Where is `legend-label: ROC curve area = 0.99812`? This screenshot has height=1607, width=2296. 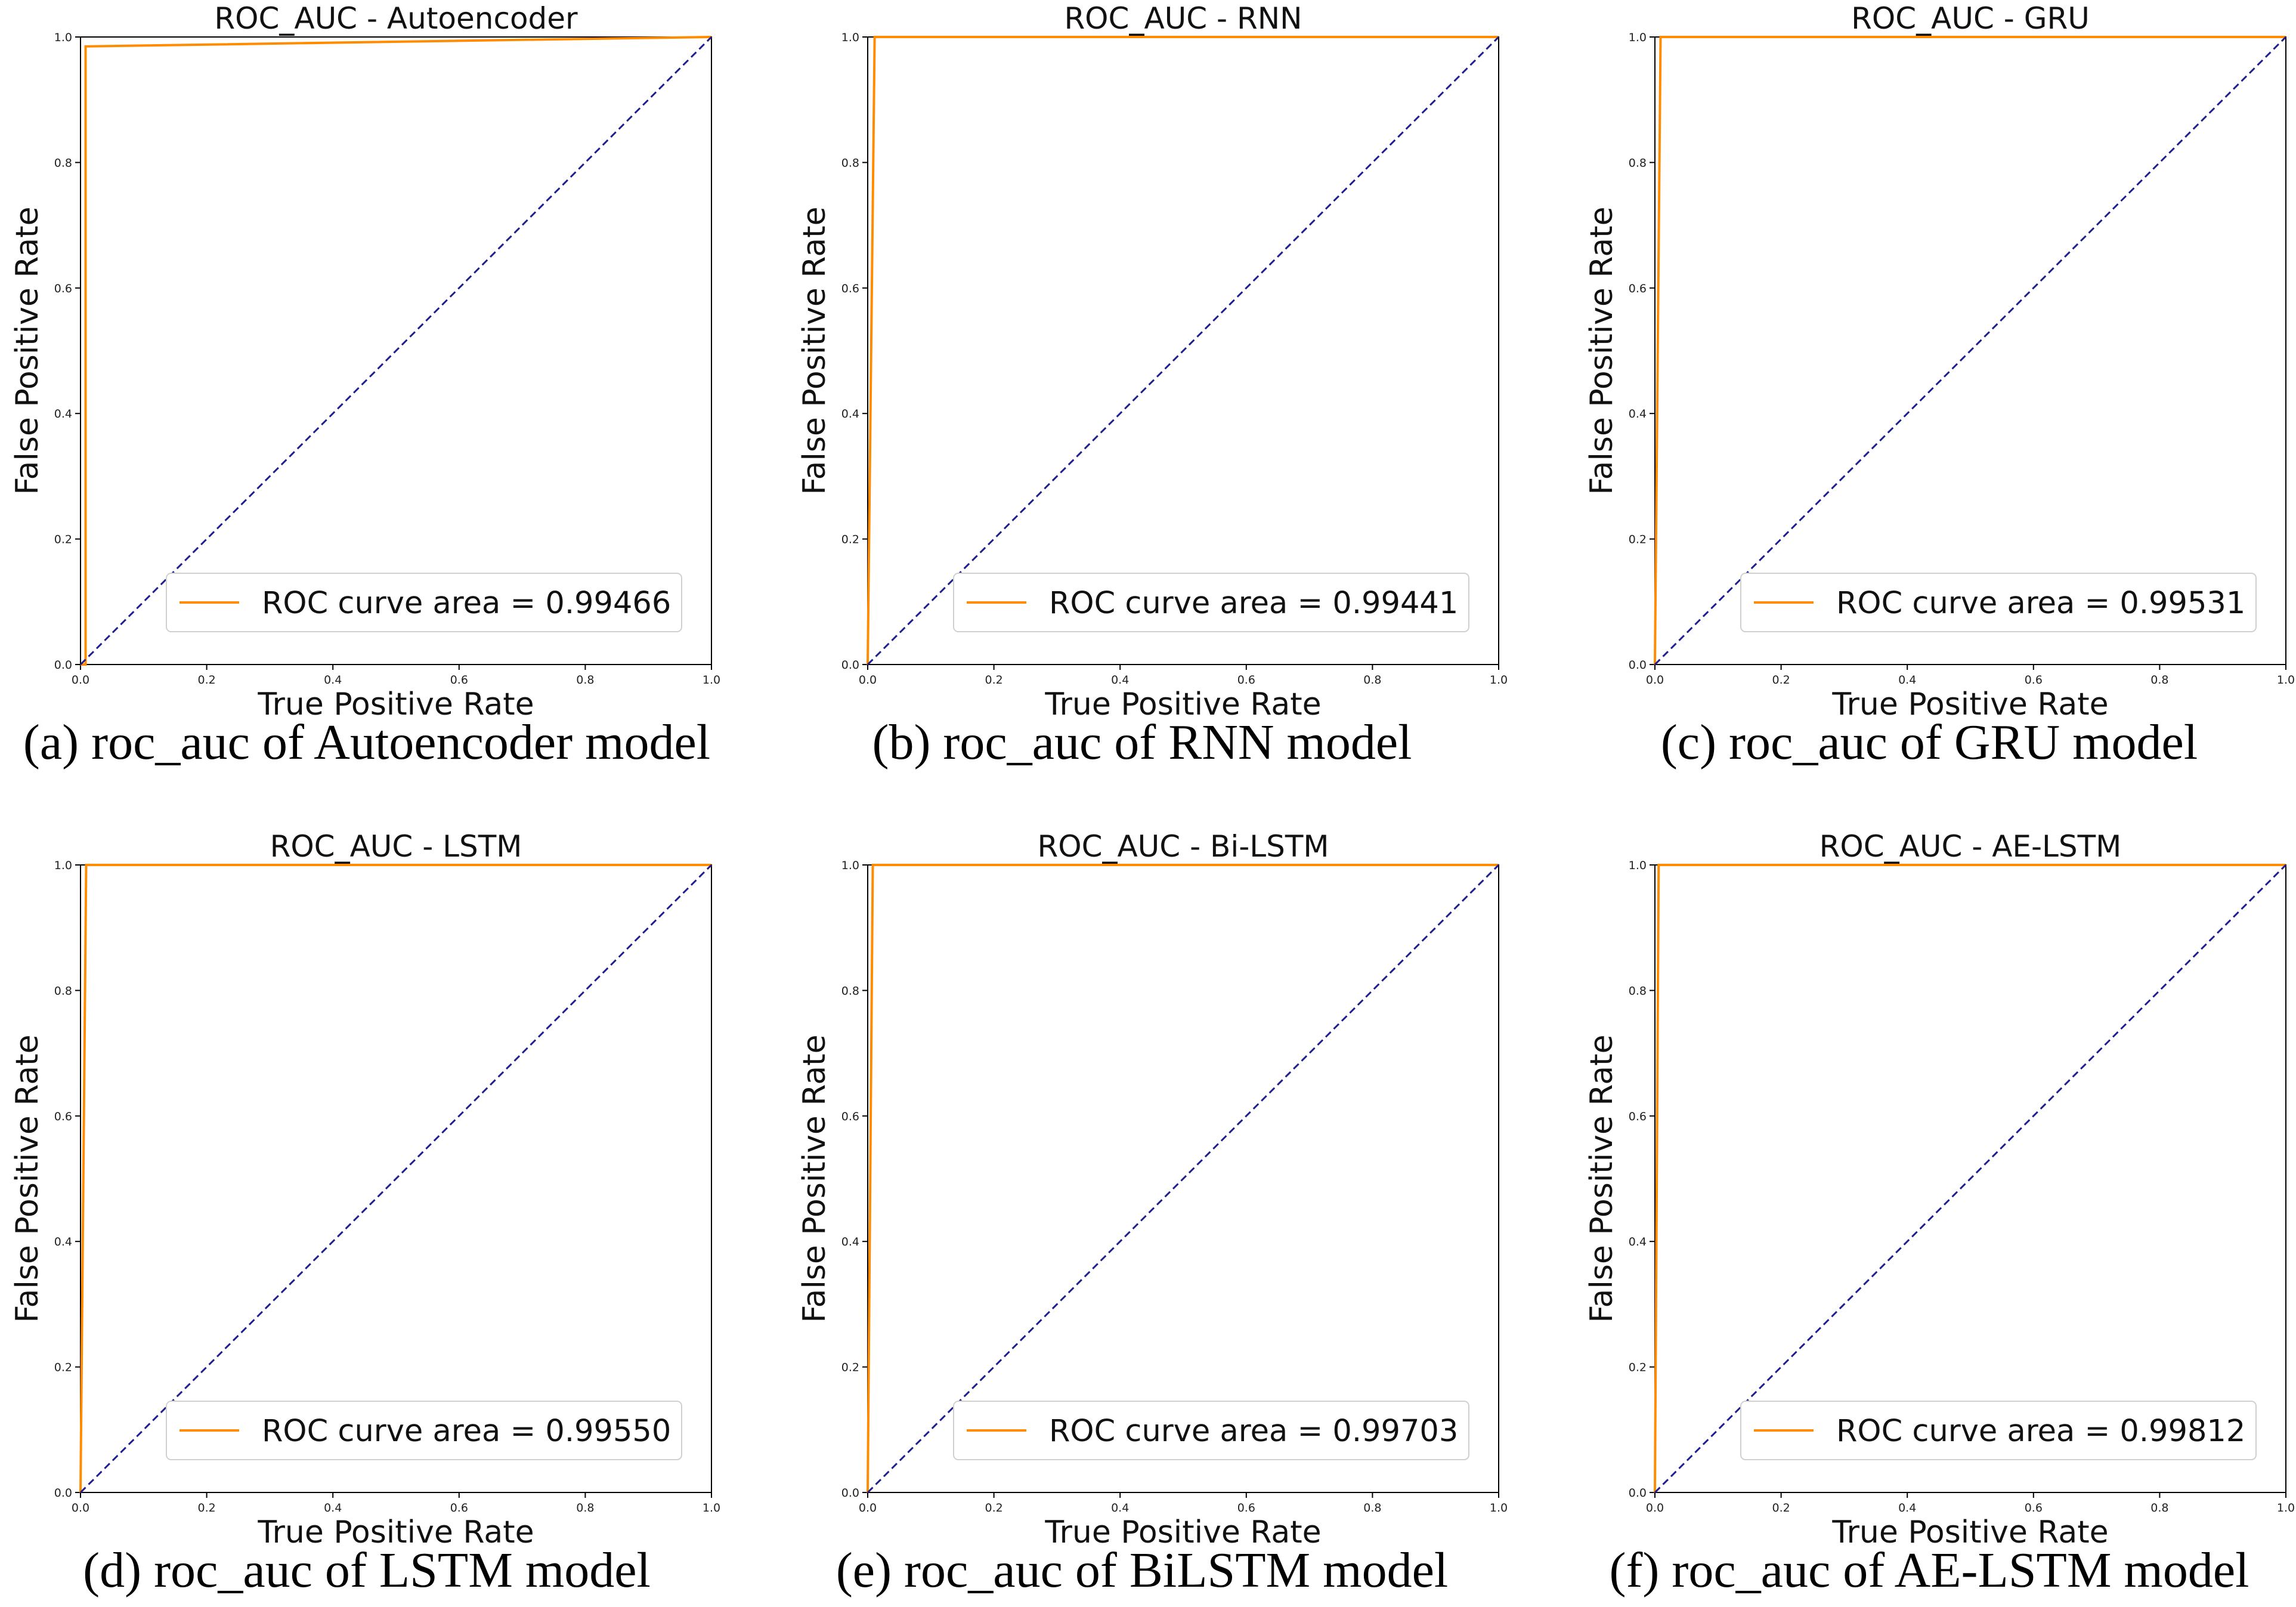 legend-label: ROC curve area = 0.99812 is located at coordinates (2040, 1431).